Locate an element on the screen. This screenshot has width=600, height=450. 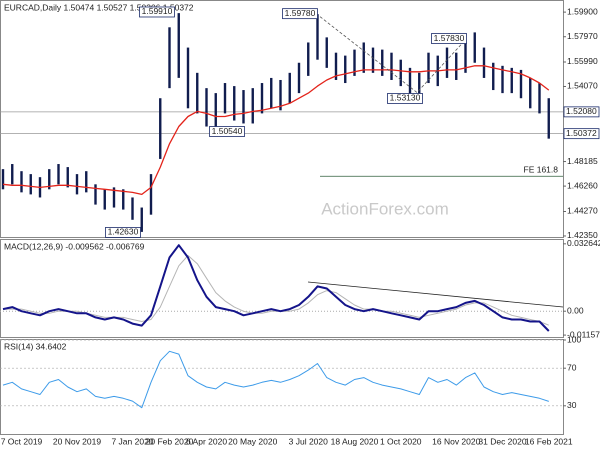
y-tick-label: 0.00 is located at coordinates (575, 310).